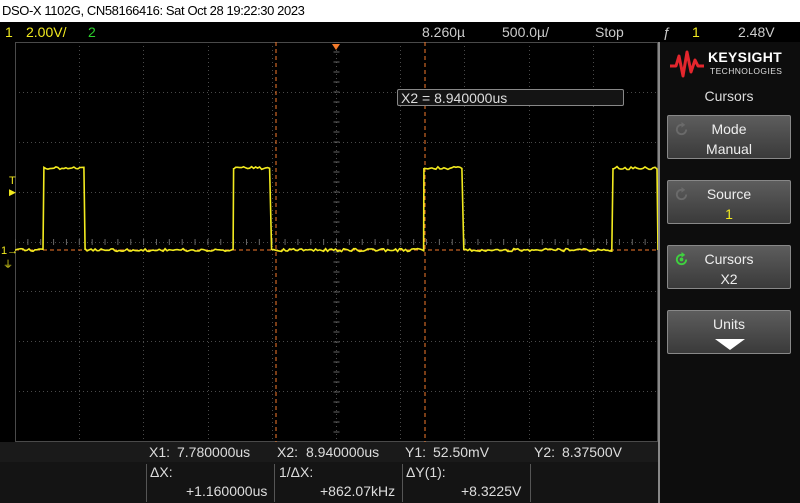 Image resolution: width=800 pixels, height=503 pixels. What do you see at coordinates (729, 259) in the screenshot?
I see `softkey-label: Cursors` at bounding box center [729, 259].